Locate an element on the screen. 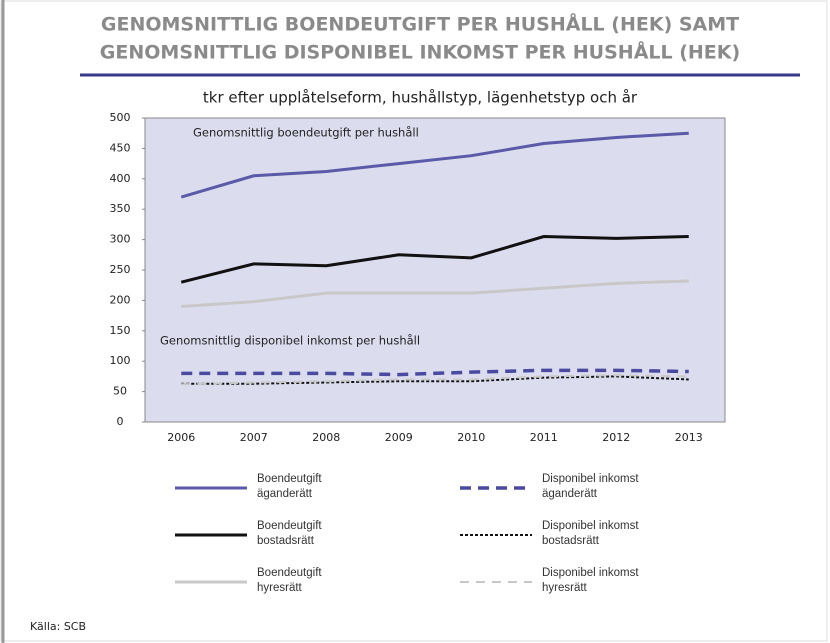  y-tick-label: 0 is located at coordinates (120, 421).